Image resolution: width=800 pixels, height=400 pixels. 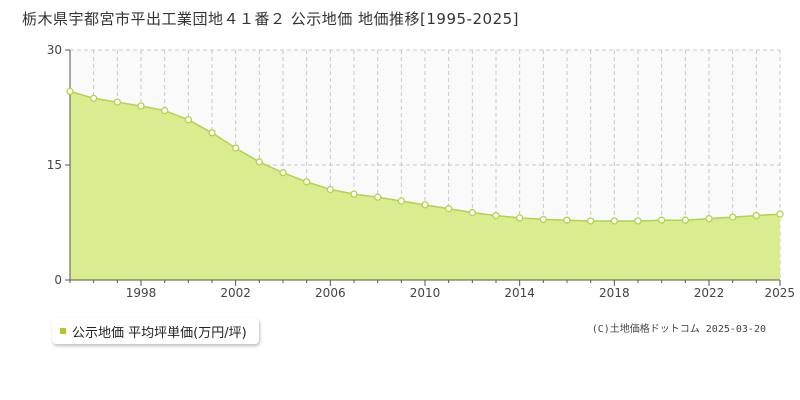 I want to click on credit-text: (C)土地価格ドットコム 2025-03-20, so click(x=678, y=329).